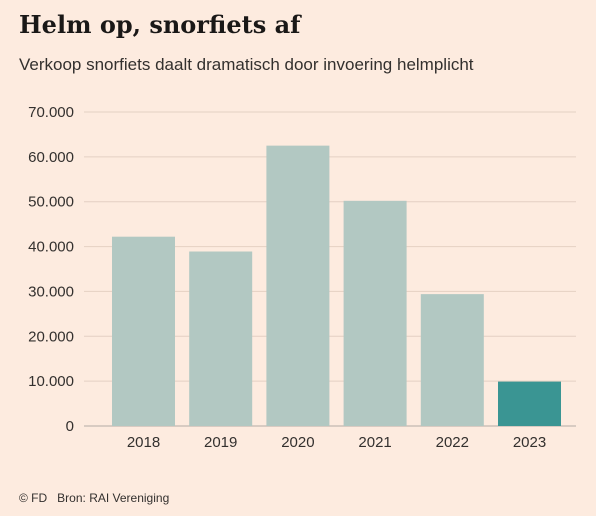 This screenshot has height=516, width=596. Describe the element at coordinates (70, 426) in the screenshot. I see `y-tick-label: 0` at that location.